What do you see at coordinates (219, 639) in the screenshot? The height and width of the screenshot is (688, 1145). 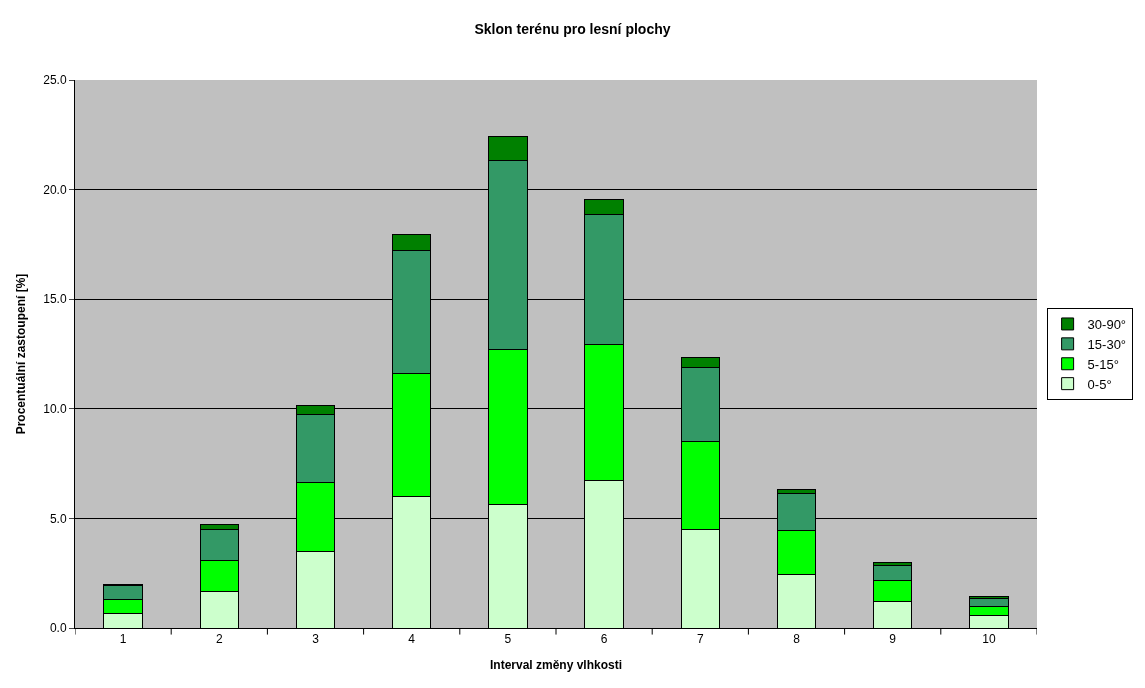 I see `x-tick-label: 2` at bounding box center [219, 639].